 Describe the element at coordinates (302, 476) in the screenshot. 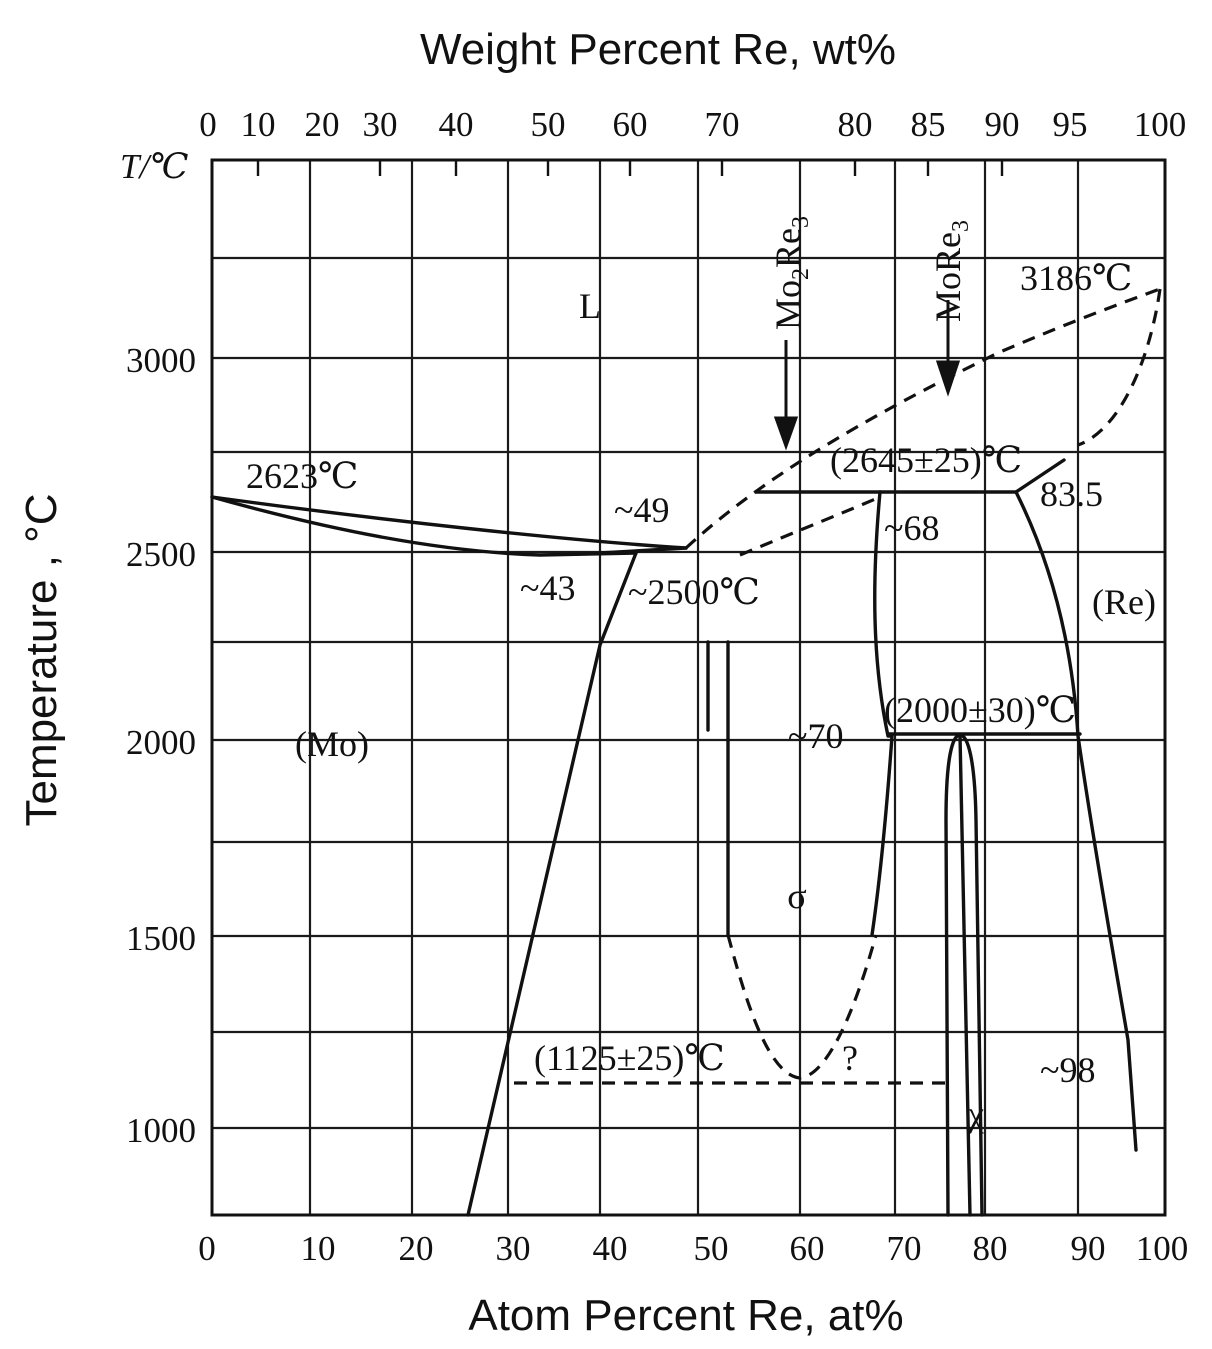

I see `annotation-mo-melt: 2623℃` at that location.